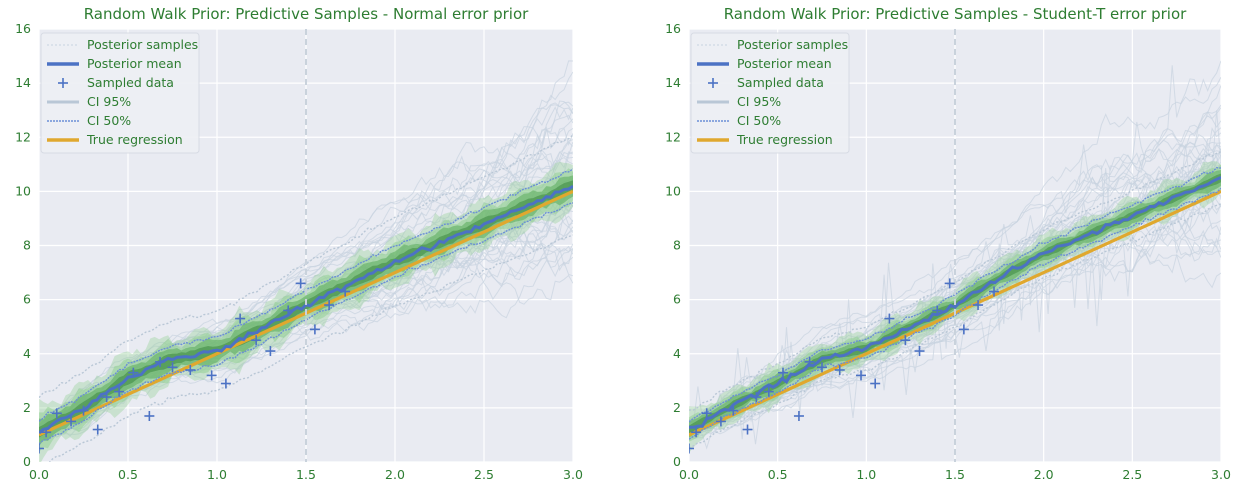 This screenshot has height=495, width=1236. I want to click on x-tick-label: 1.0, so click(866, 474).